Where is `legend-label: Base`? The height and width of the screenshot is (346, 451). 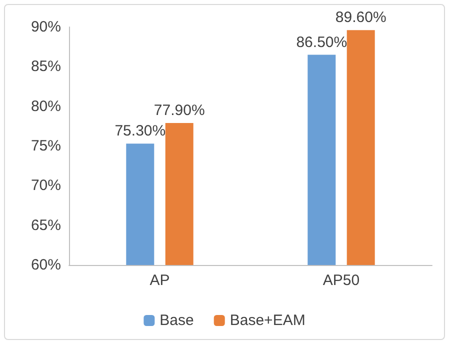
legend-label: Base is located at coordinates (177, 320).